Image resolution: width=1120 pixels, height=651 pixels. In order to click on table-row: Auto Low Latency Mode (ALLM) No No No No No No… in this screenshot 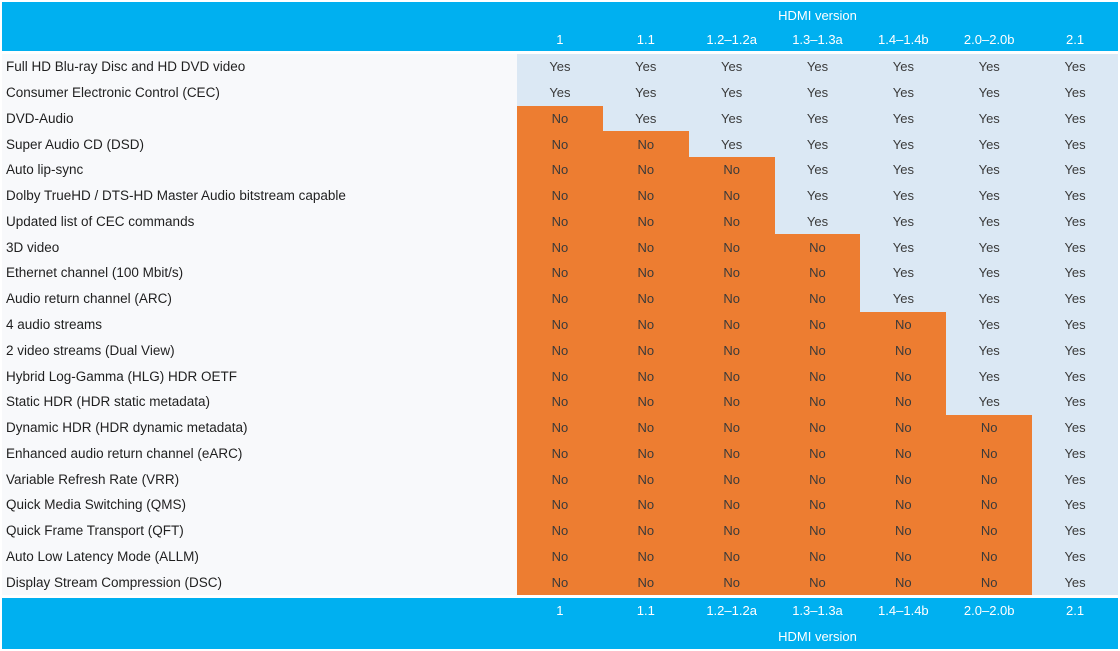, I will do `click(560, 556)`.